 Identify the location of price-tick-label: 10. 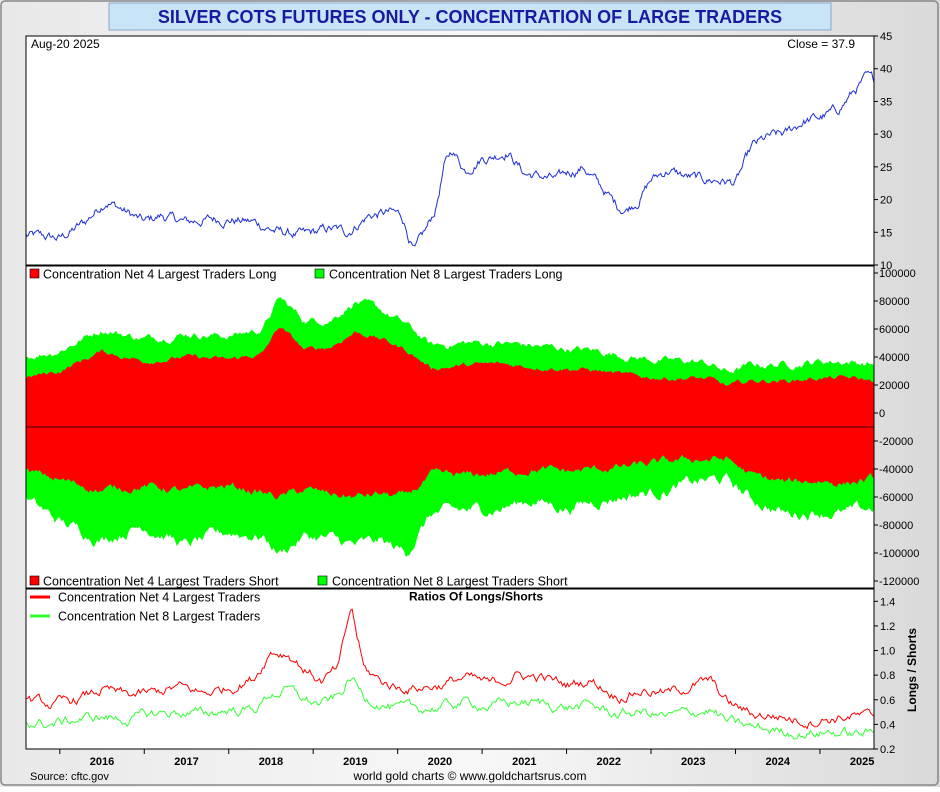
(886, 266).